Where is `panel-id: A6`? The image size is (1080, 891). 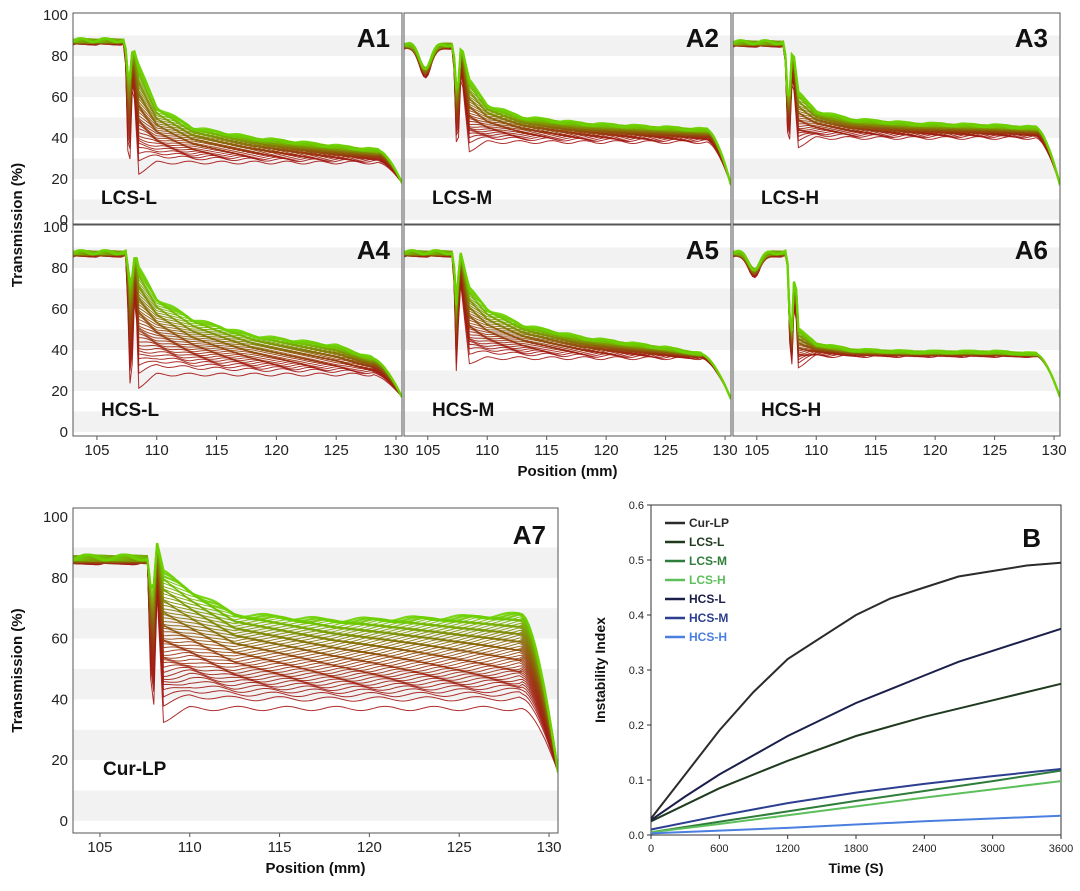
panel-id: A6 is located at coordinates (1031, 250).